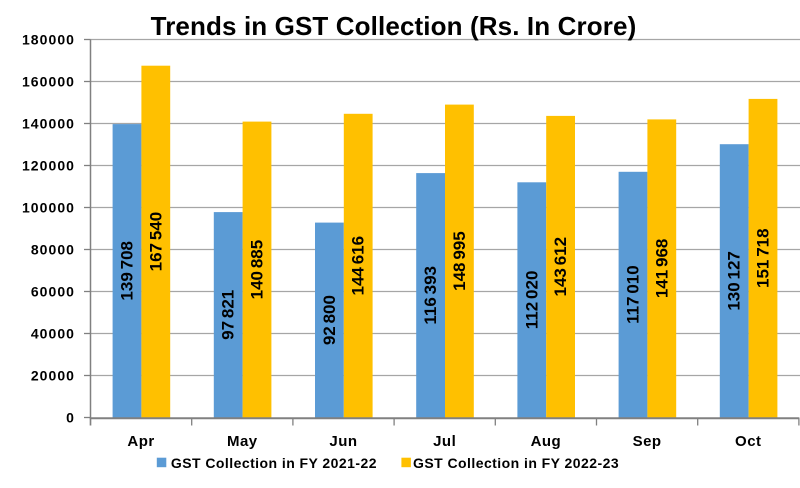 The height and width of the screenshot is (488, 800). What do you see at coordinates (53, 292) in the screenshot?
I see `svg-text: 60000` at bounding box center [53, 292].